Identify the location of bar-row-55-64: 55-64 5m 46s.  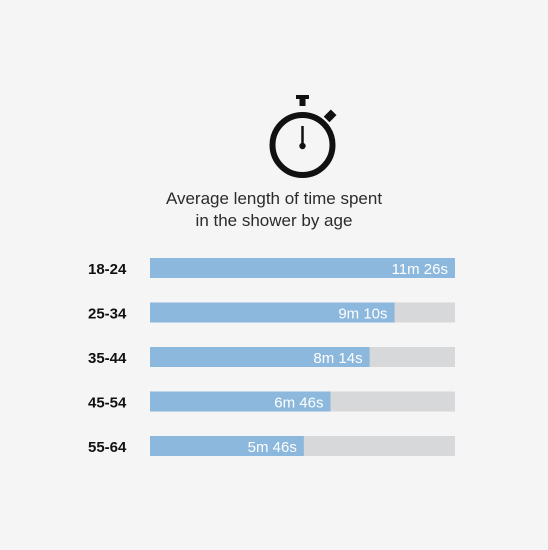
(271, 446).